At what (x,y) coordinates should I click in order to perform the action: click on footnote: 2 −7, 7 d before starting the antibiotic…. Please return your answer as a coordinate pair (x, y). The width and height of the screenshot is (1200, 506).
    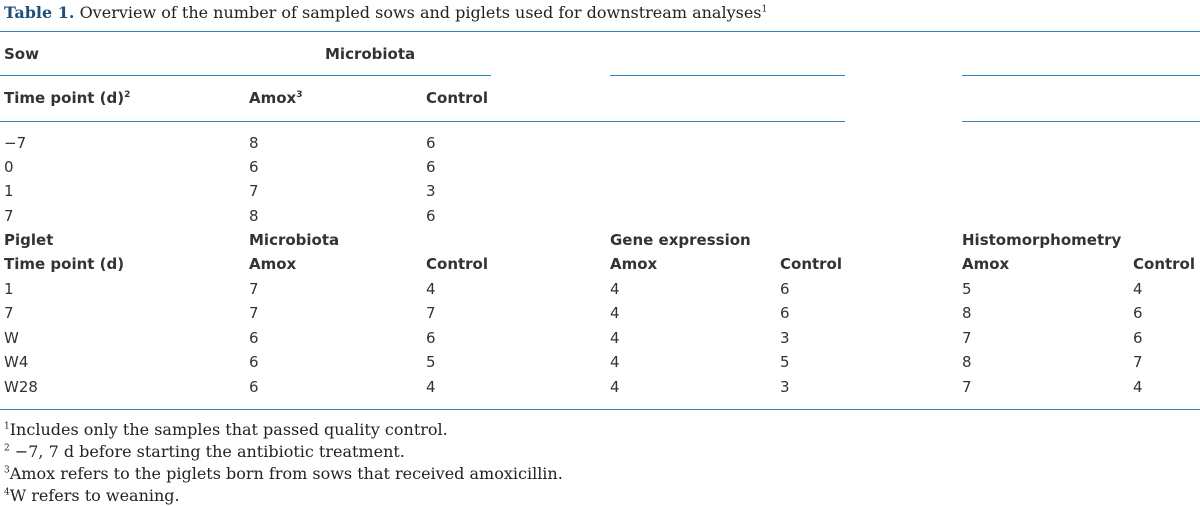
    Looking at the image, I should click on (204, 451).